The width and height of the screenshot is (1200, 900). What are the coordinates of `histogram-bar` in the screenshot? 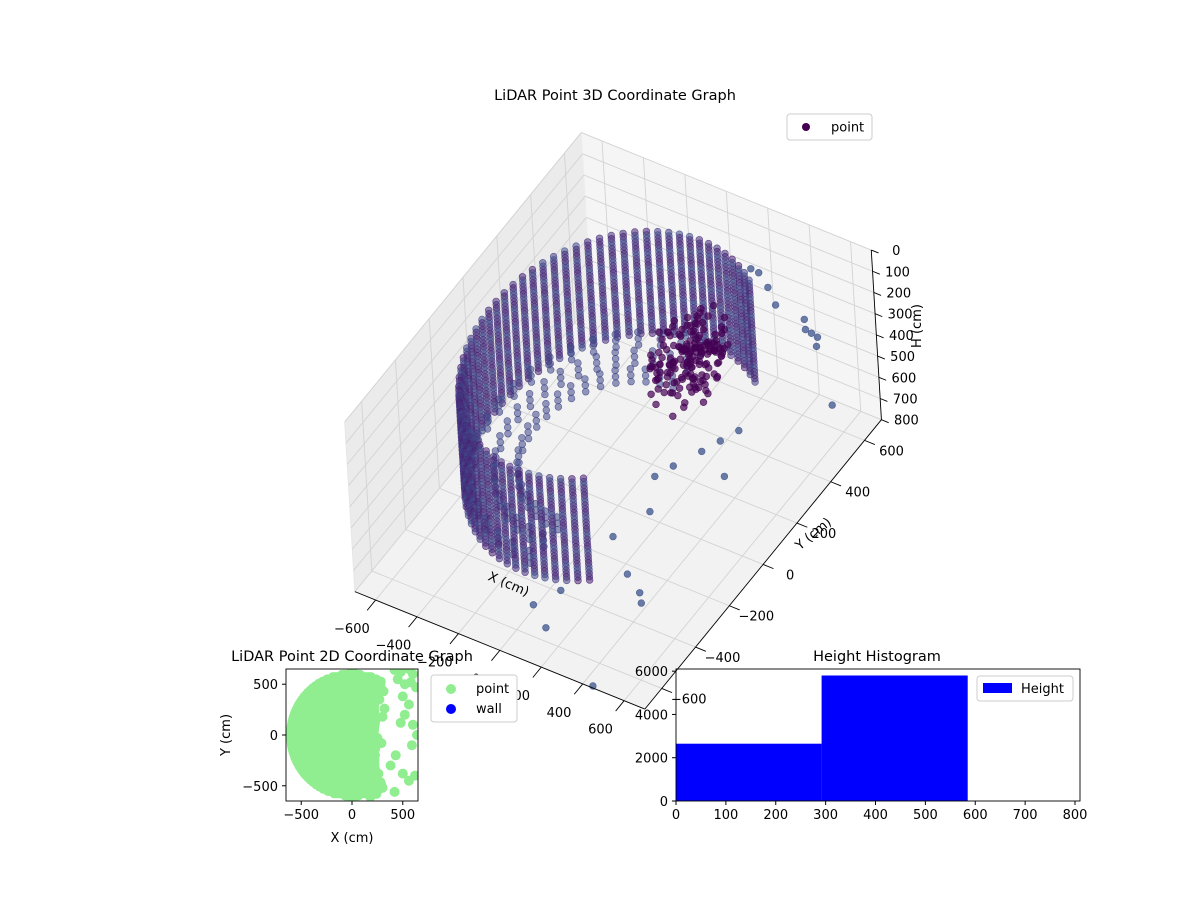 It's located at (749, 772).